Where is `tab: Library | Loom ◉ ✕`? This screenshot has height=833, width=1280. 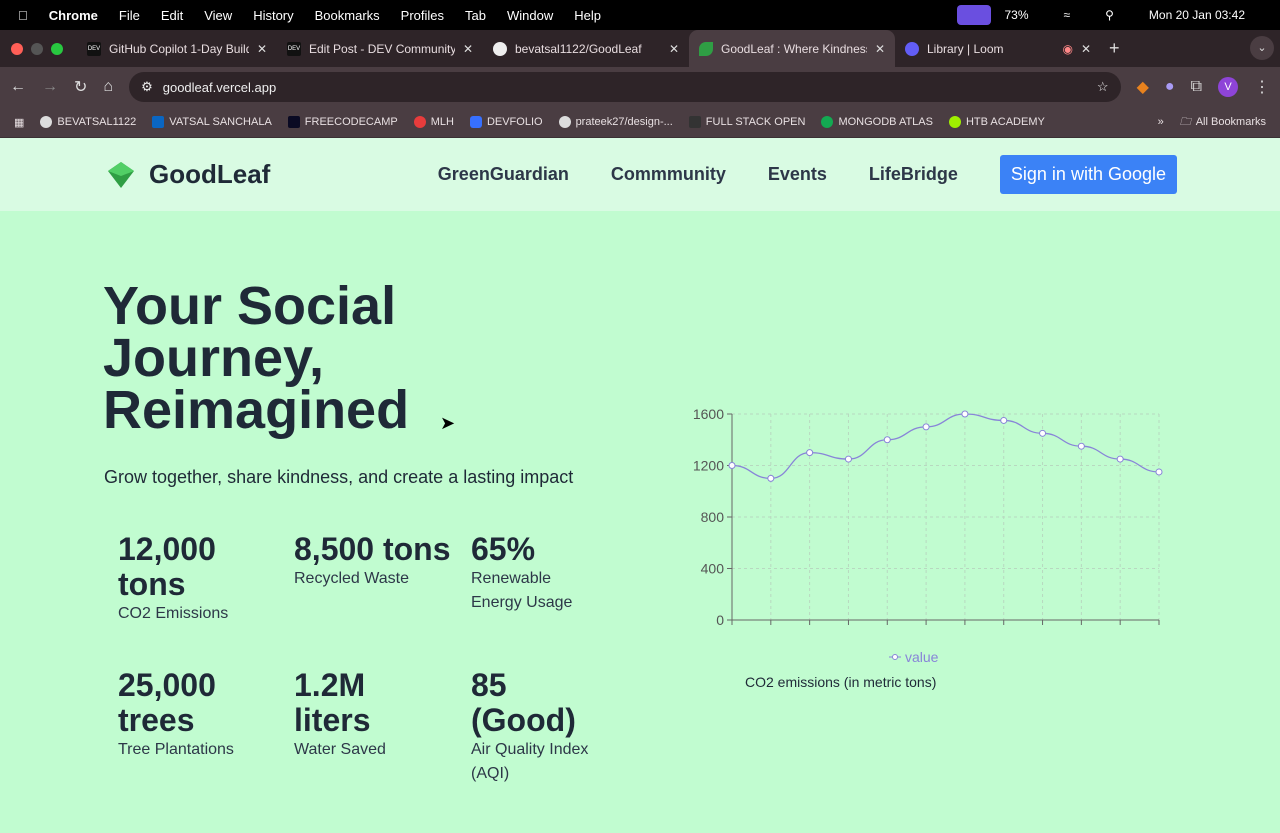 tab: Library | Loom ◉ ✕ is located at coordinates (998, 48).